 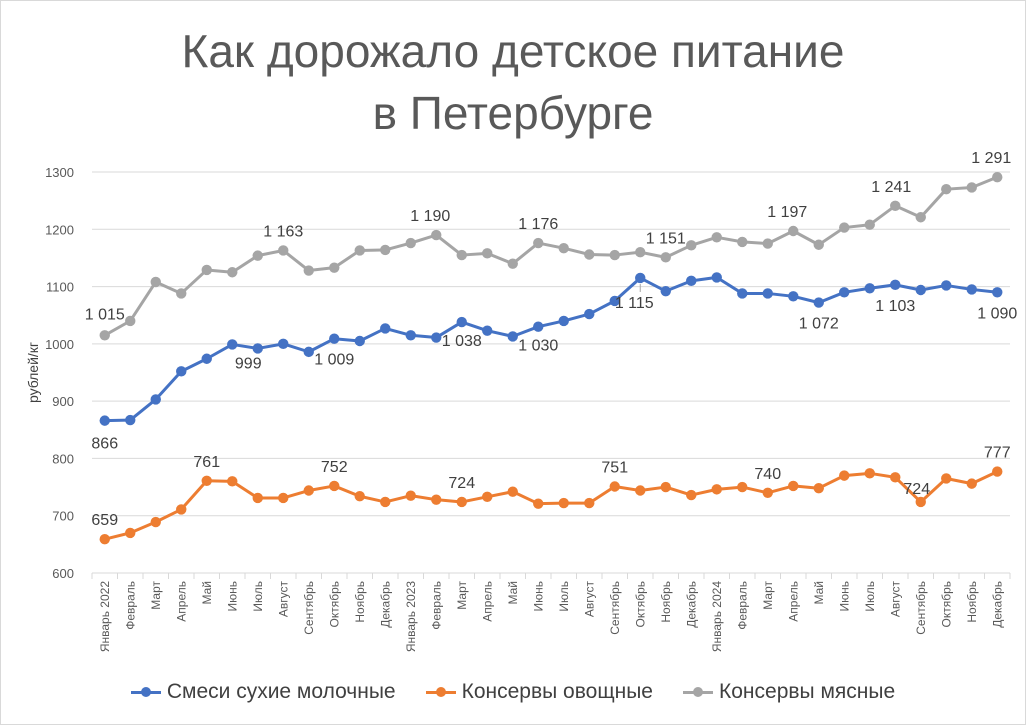 I want to click on data-label: 761, so click(x=206, y=462).